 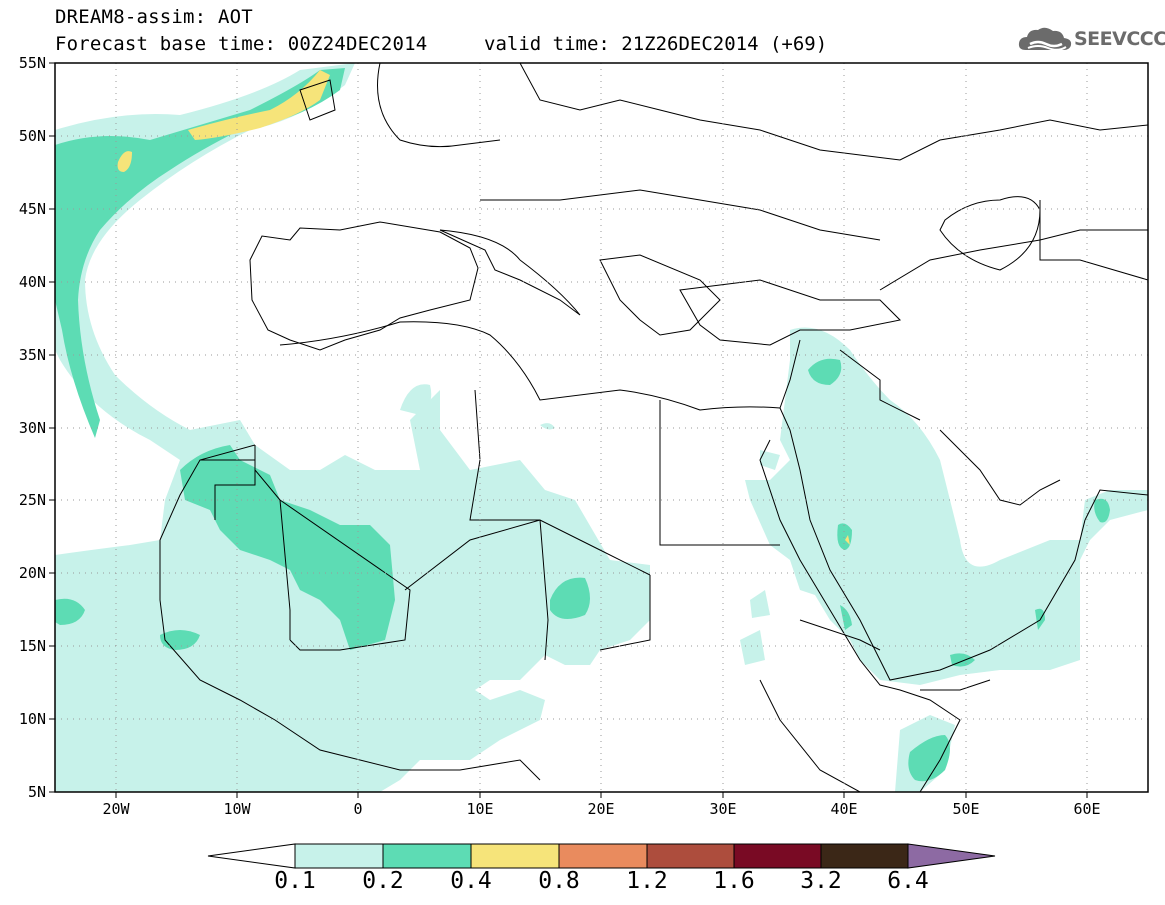 What do you see at coordinates (965, 809) in the screenshot?
I see `lon-label: 50E` at bounding box center [965, 809].